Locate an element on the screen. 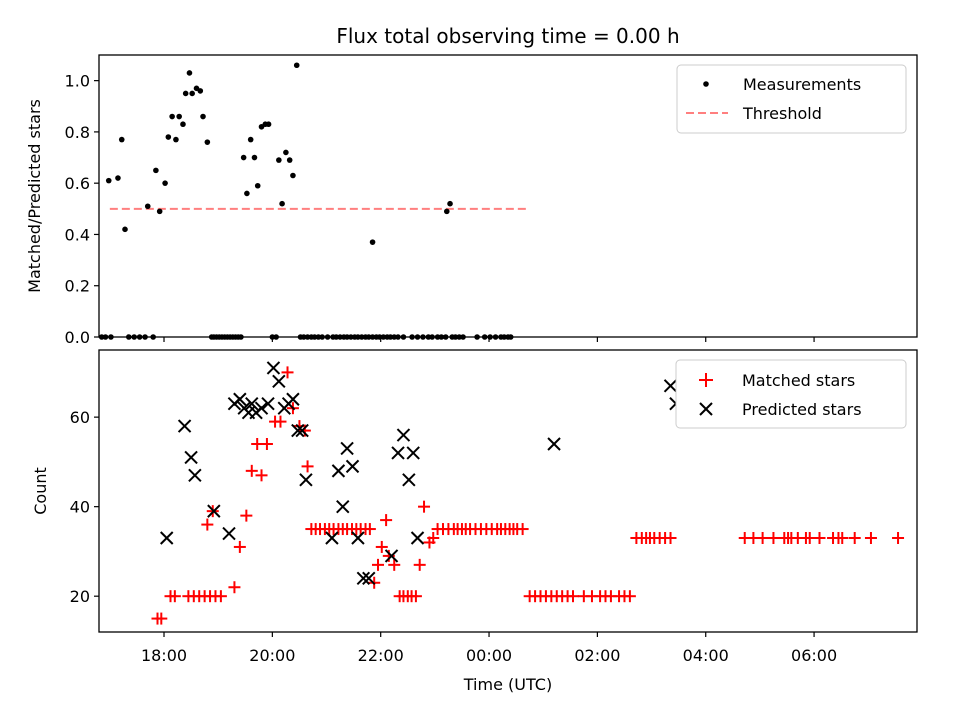 This screenshot has height=720, width=960. legend-predicted-label: Predicted stars is located at coordinates (802, 409).